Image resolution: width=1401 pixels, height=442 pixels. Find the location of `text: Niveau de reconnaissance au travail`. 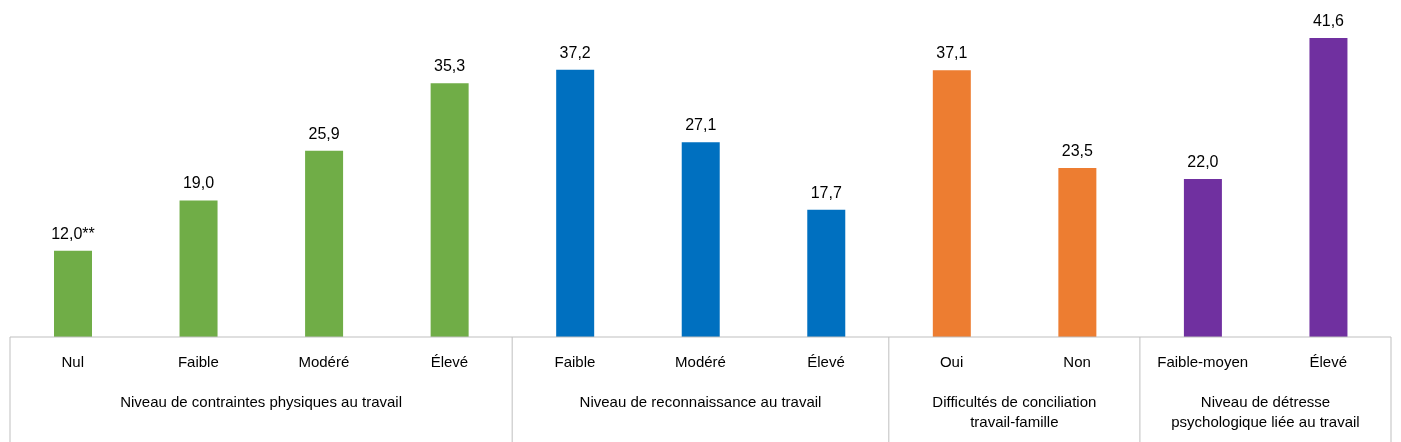

text: Niveau de reconnaissance au travail is located at coordinates (700, 401).